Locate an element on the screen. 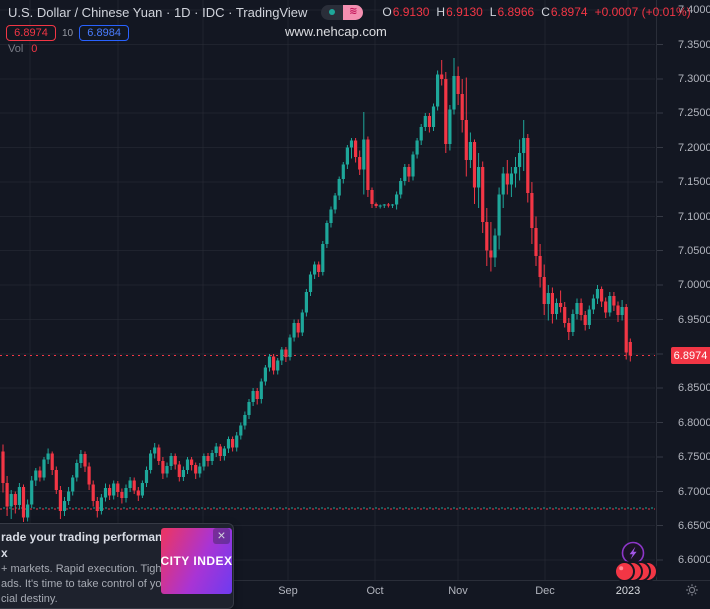 The height and width of the screenshot is (609, 710). high-label: H is located at coordinates (441, 12).